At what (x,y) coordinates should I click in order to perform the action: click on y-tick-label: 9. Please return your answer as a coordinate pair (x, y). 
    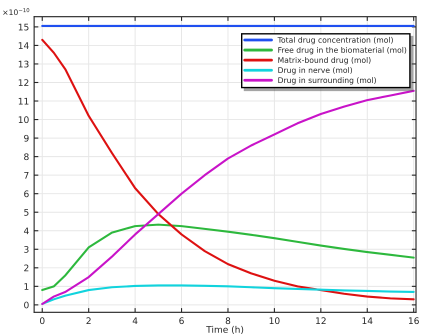
    Looking at the image, I should click on (26, 138).